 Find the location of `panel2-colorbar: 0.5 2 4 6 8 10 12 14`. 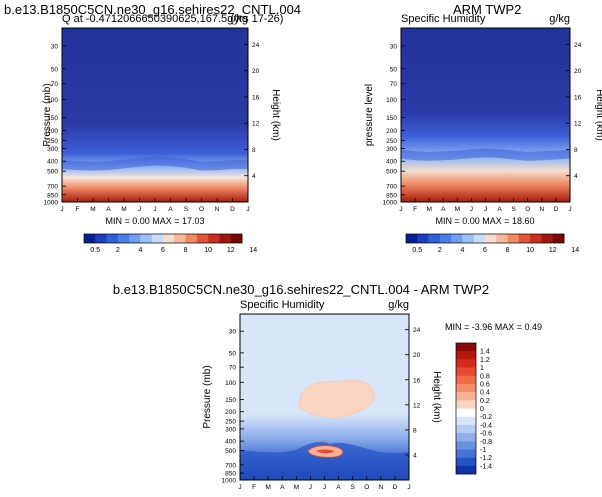

panel2-colorbar: 0.5 2 4 6 8 10 12 14 is located at coordinates (492, 243).